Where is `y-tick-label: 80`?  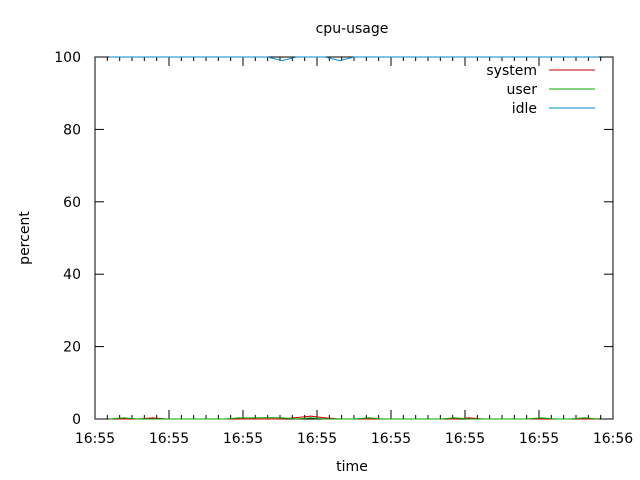 y-tick-label: 80 is located at coordinates (72, 130).